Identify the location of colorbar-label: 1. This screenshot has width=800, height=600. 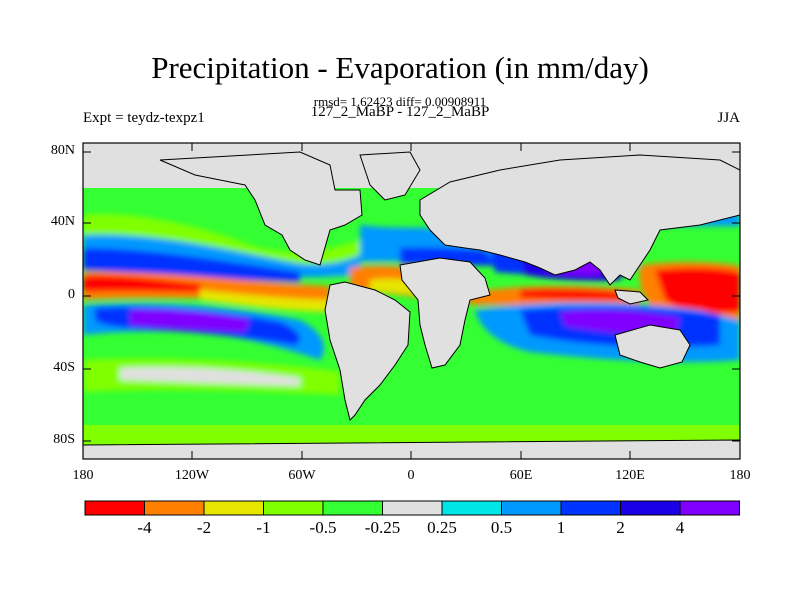
(561, 527).